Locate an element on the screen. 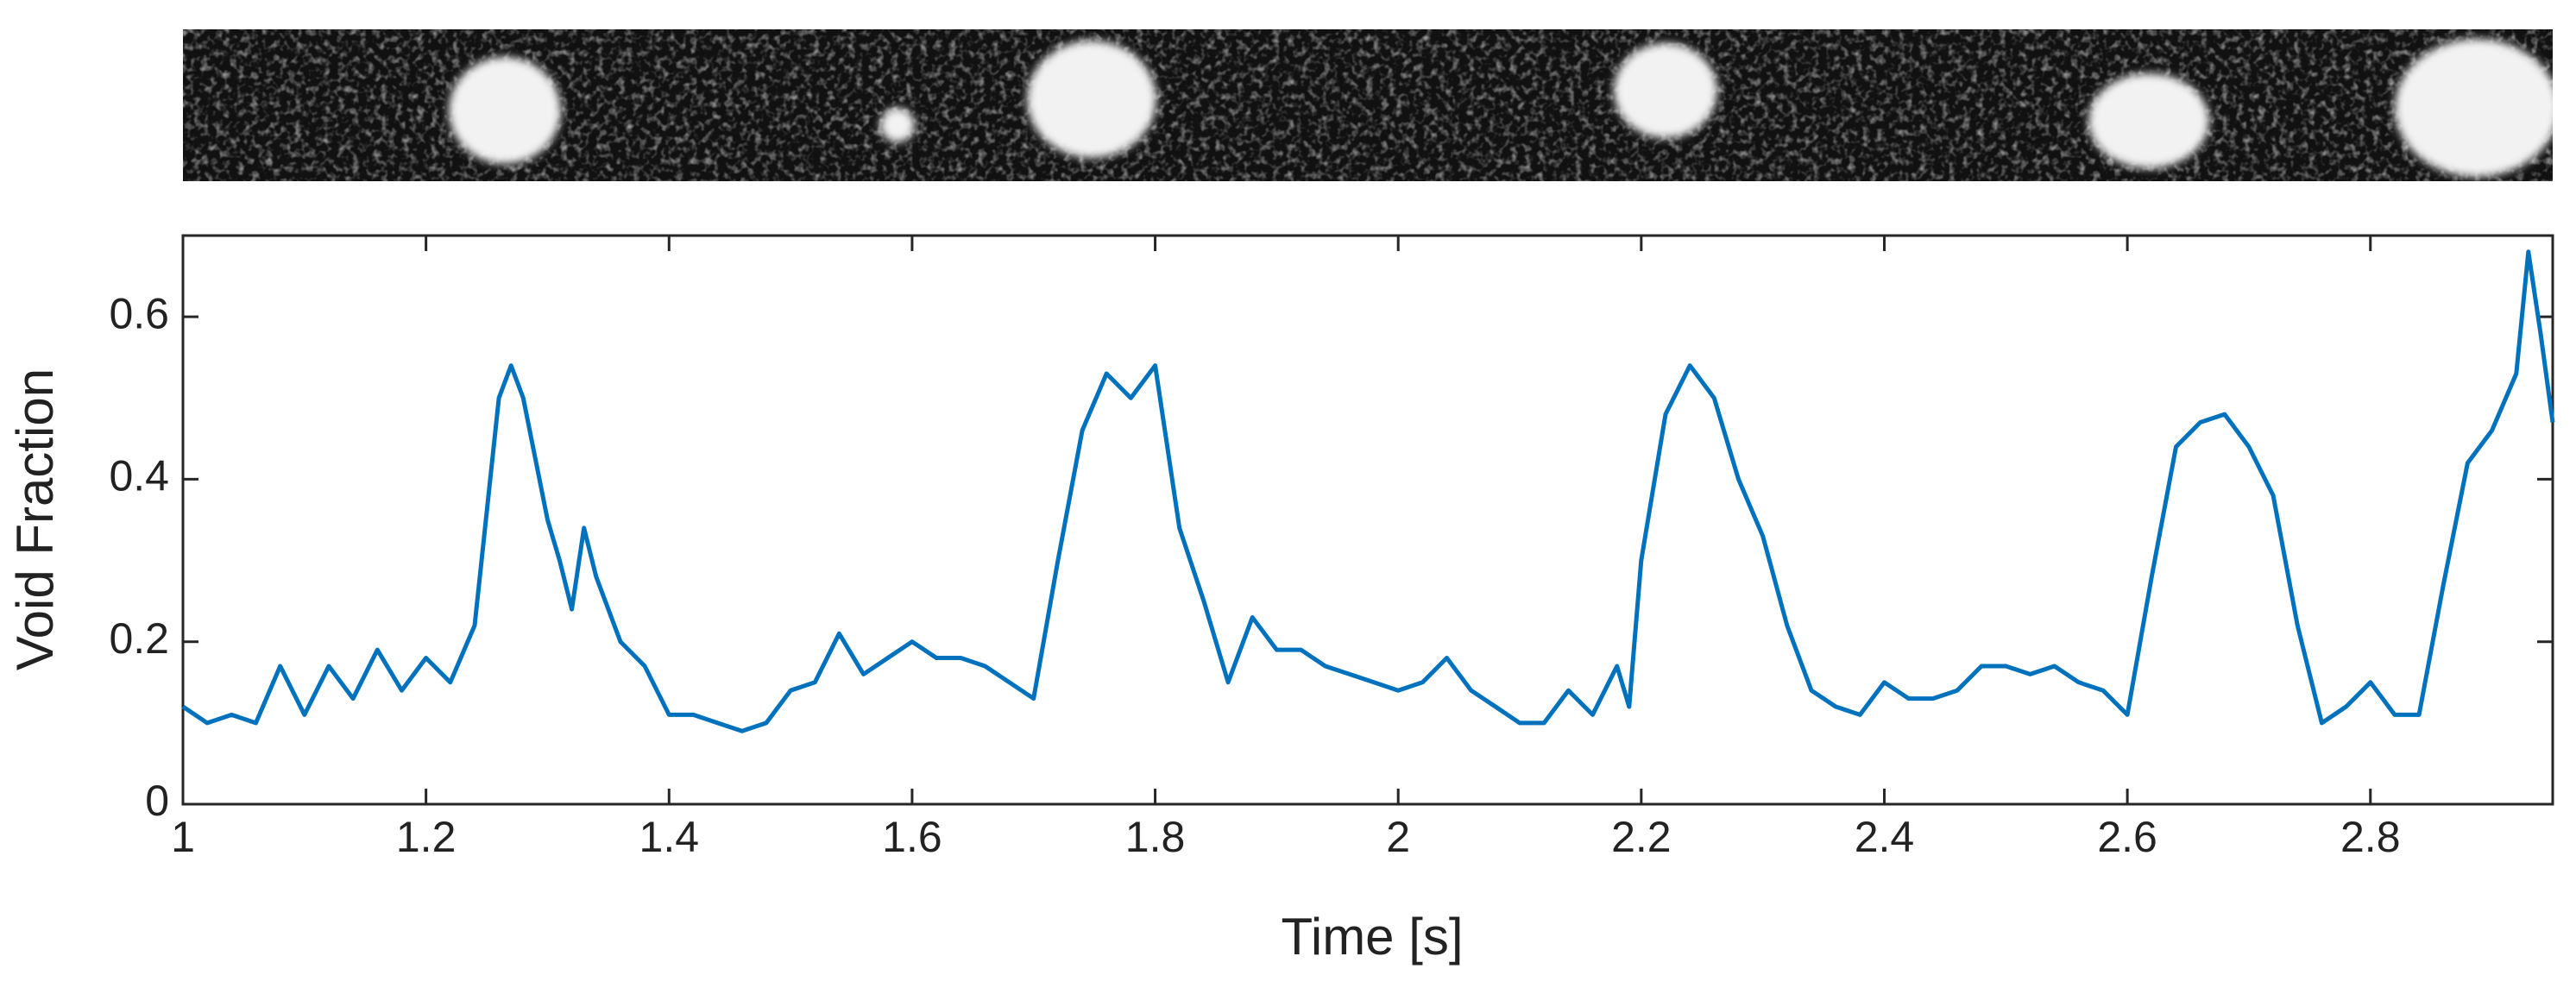 The image size is (2576, 994). x-tick-label: 1.4 is located at coordinates (669, 837).